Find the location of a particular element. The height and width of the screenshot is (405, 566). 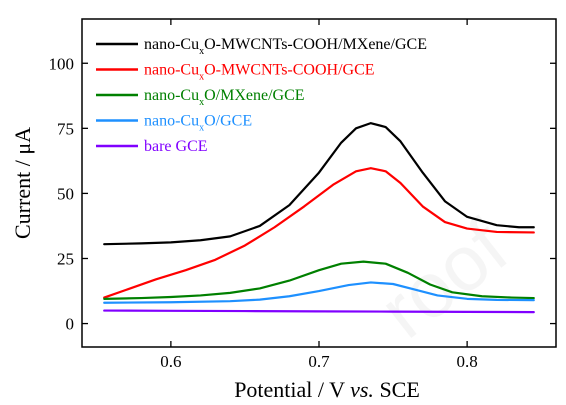

x-axis-title-italic: vs. is located at coordinates (362, 389).